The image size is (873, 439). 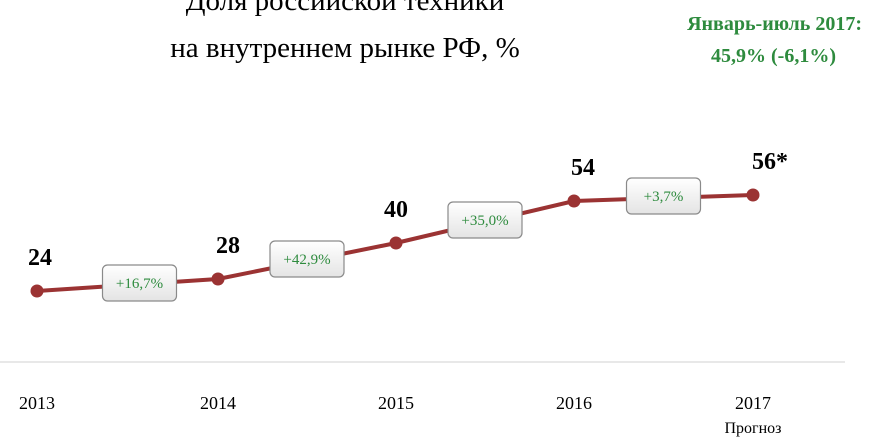 I want to click on annotation: 45,9% (-6,1%), so click(x=773, y=56).